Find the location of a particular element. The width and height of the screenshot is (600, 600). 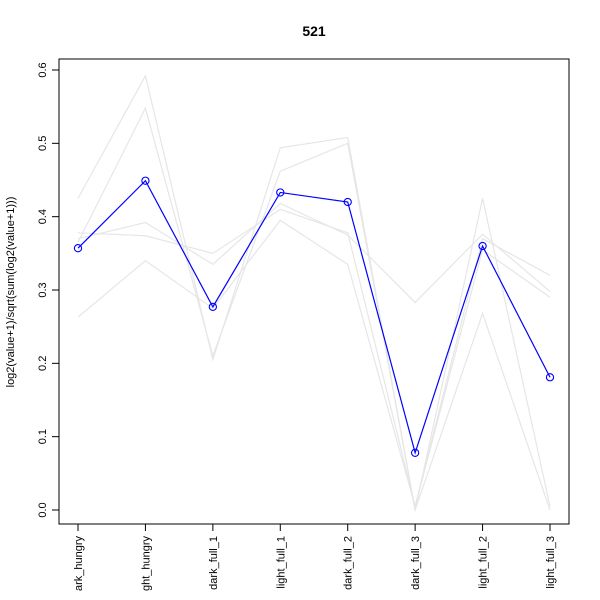

y-tick-label: 0.1 is located at coordinates (43, 436).